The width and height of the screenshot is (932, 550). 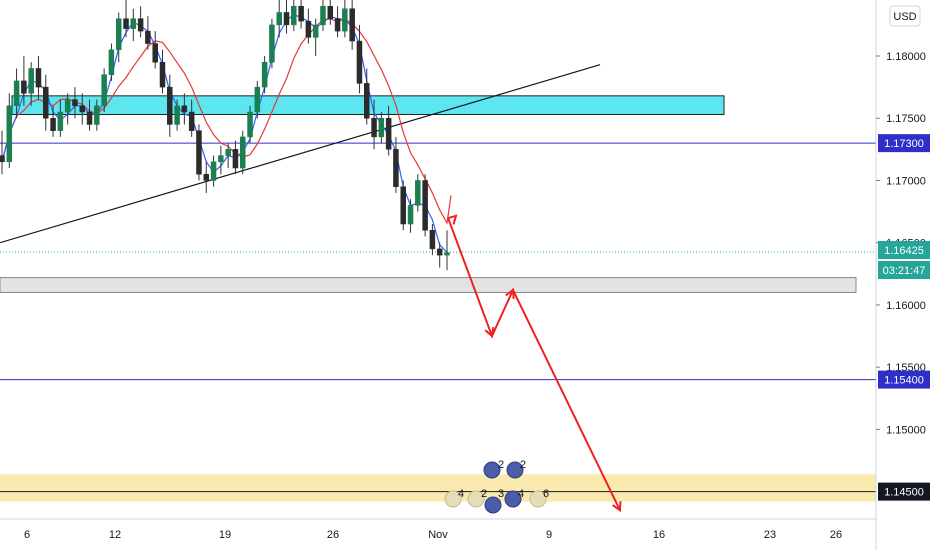 What do you see at coordinates (496, 486) in the screenshot?
I see `economic-events: 4 2 3 2 2 4 6` at bounding box center [496, 486].